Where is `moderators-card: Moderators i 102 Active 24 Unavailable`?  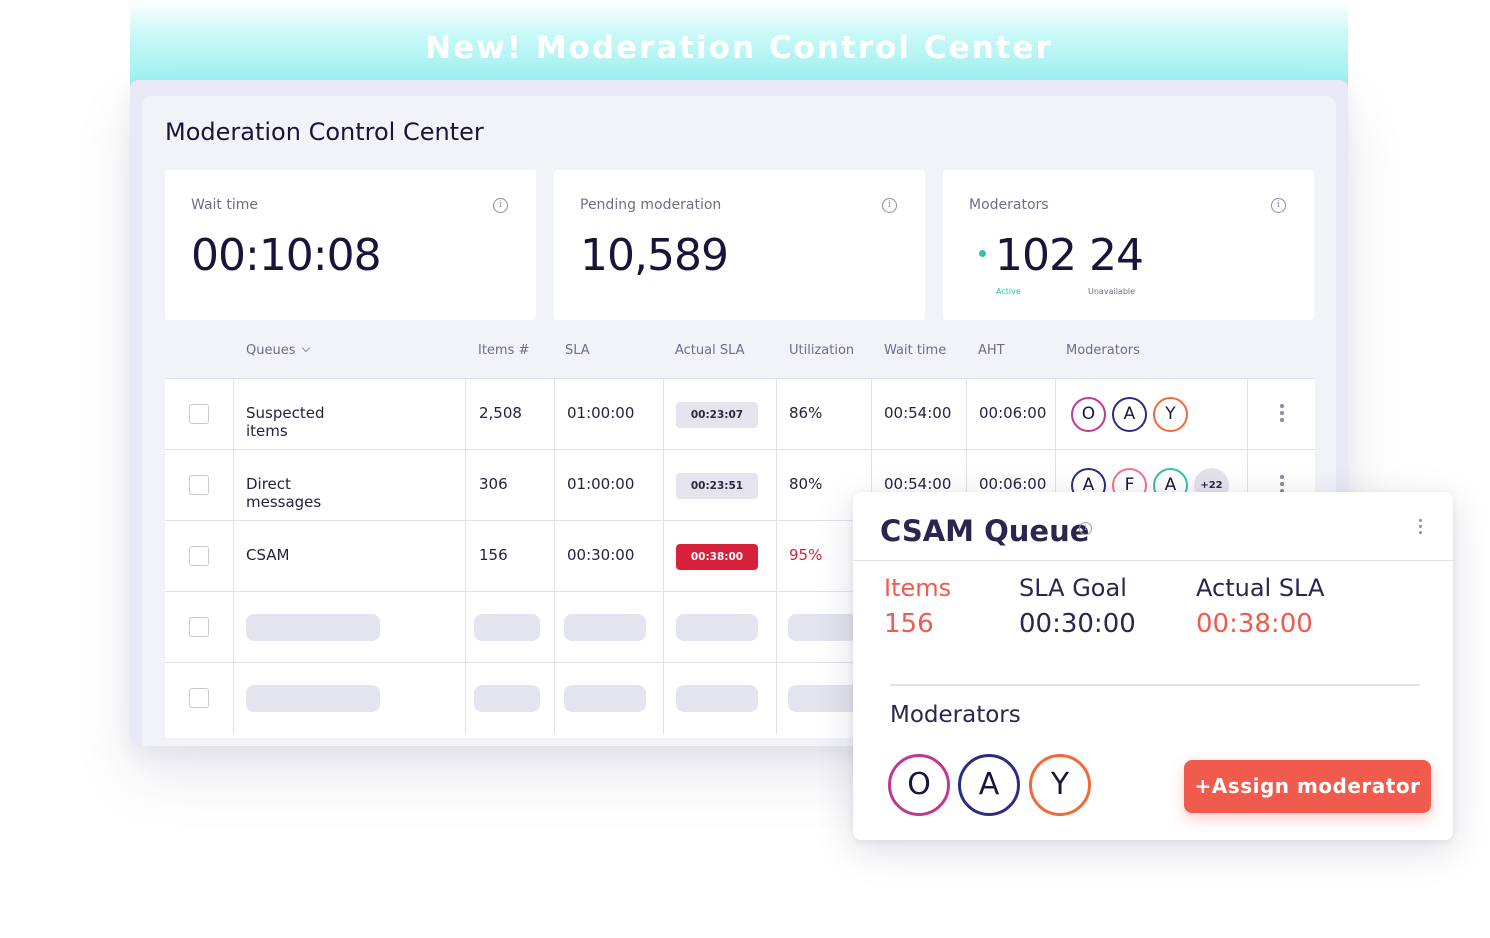 moderators-card: Moderators i 102 Active 24 Unavailable is located at coordinates (1128, 245).